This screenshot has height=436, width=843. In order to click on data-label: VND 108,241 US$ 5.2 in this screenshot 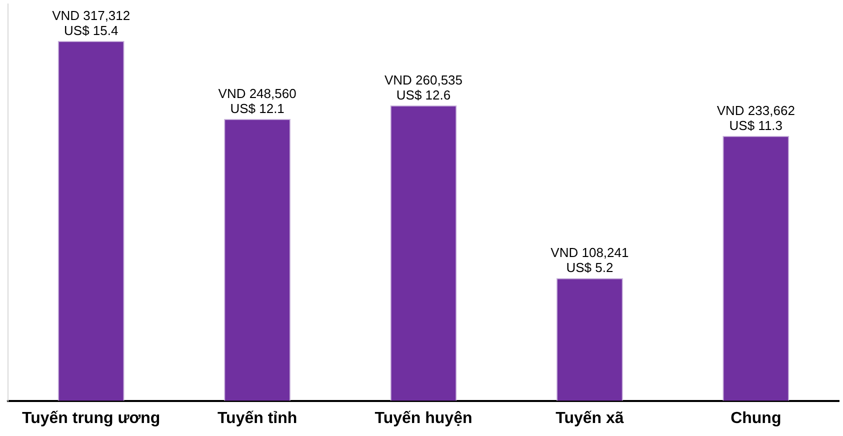, I will do `click(589, 260)`.